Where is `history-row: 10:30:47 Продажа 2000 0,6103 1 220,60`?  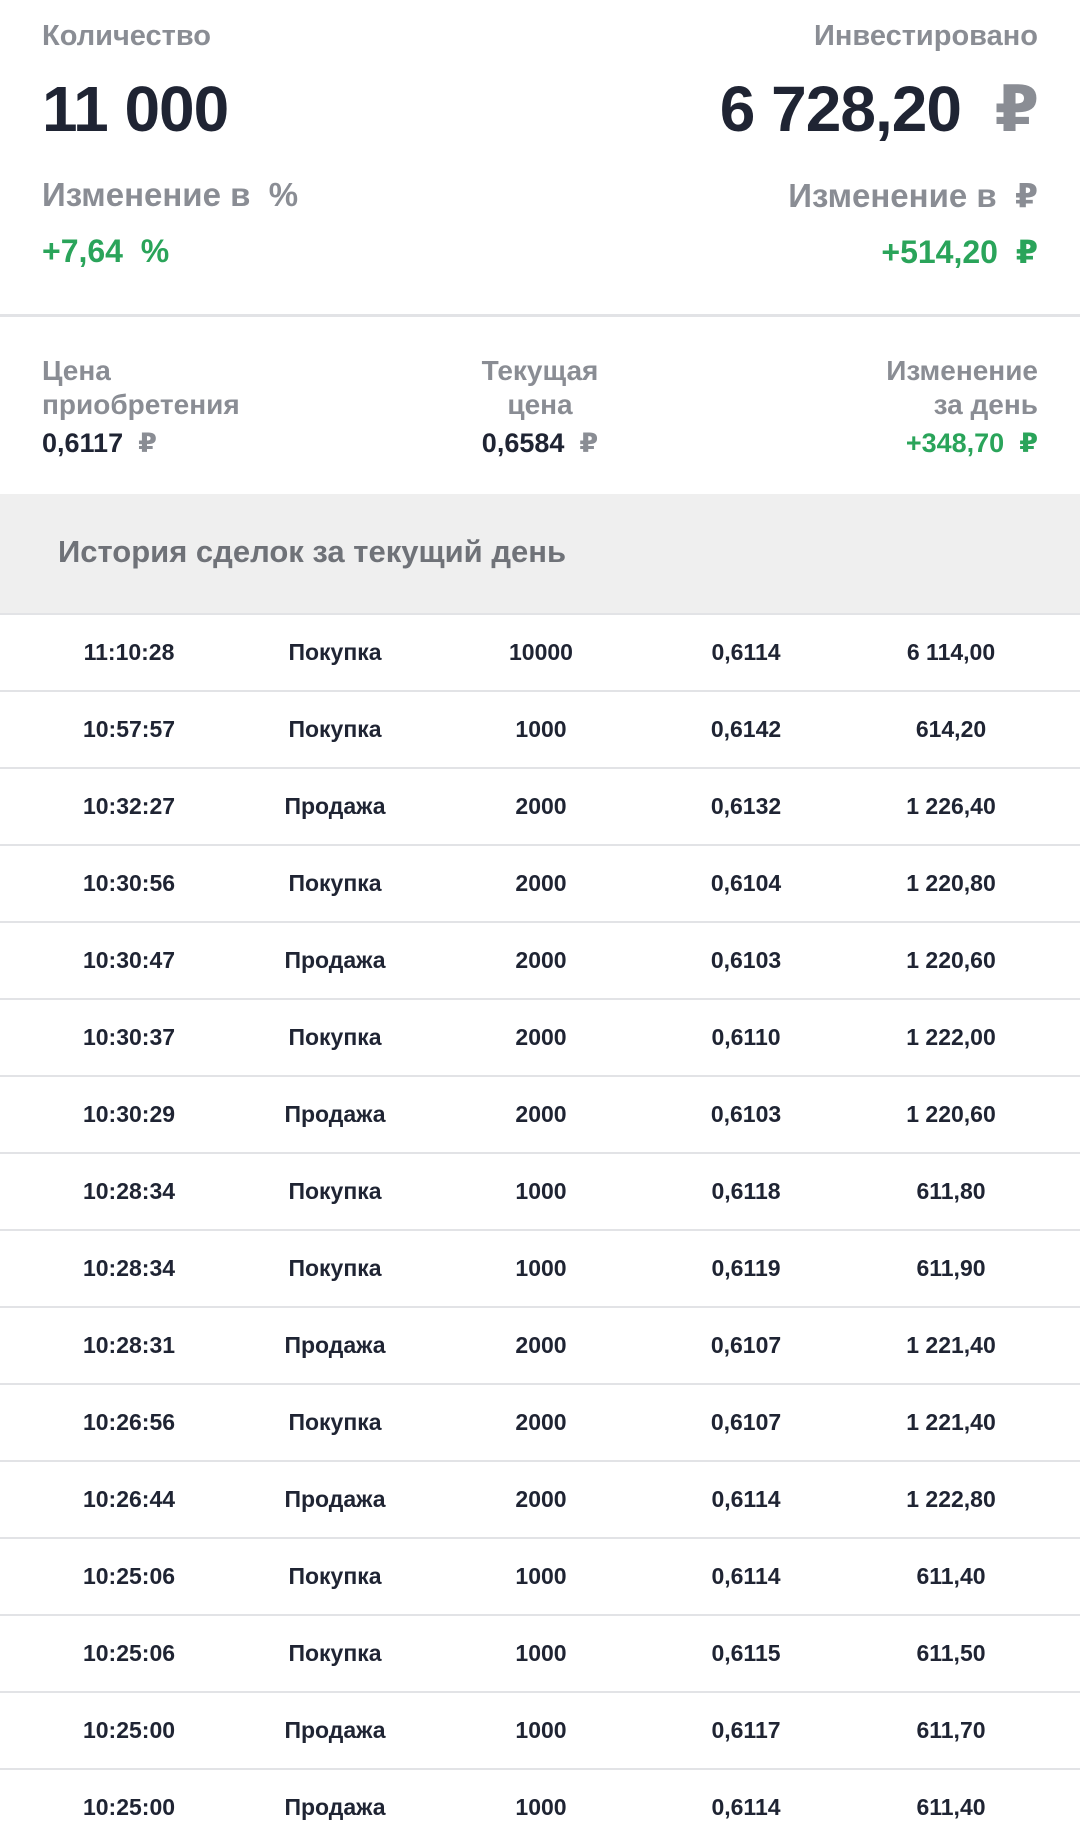 history-row: 10:30:47 Продажа 2000 0,6103 1 220,60 is located at coordinates (540, 959).